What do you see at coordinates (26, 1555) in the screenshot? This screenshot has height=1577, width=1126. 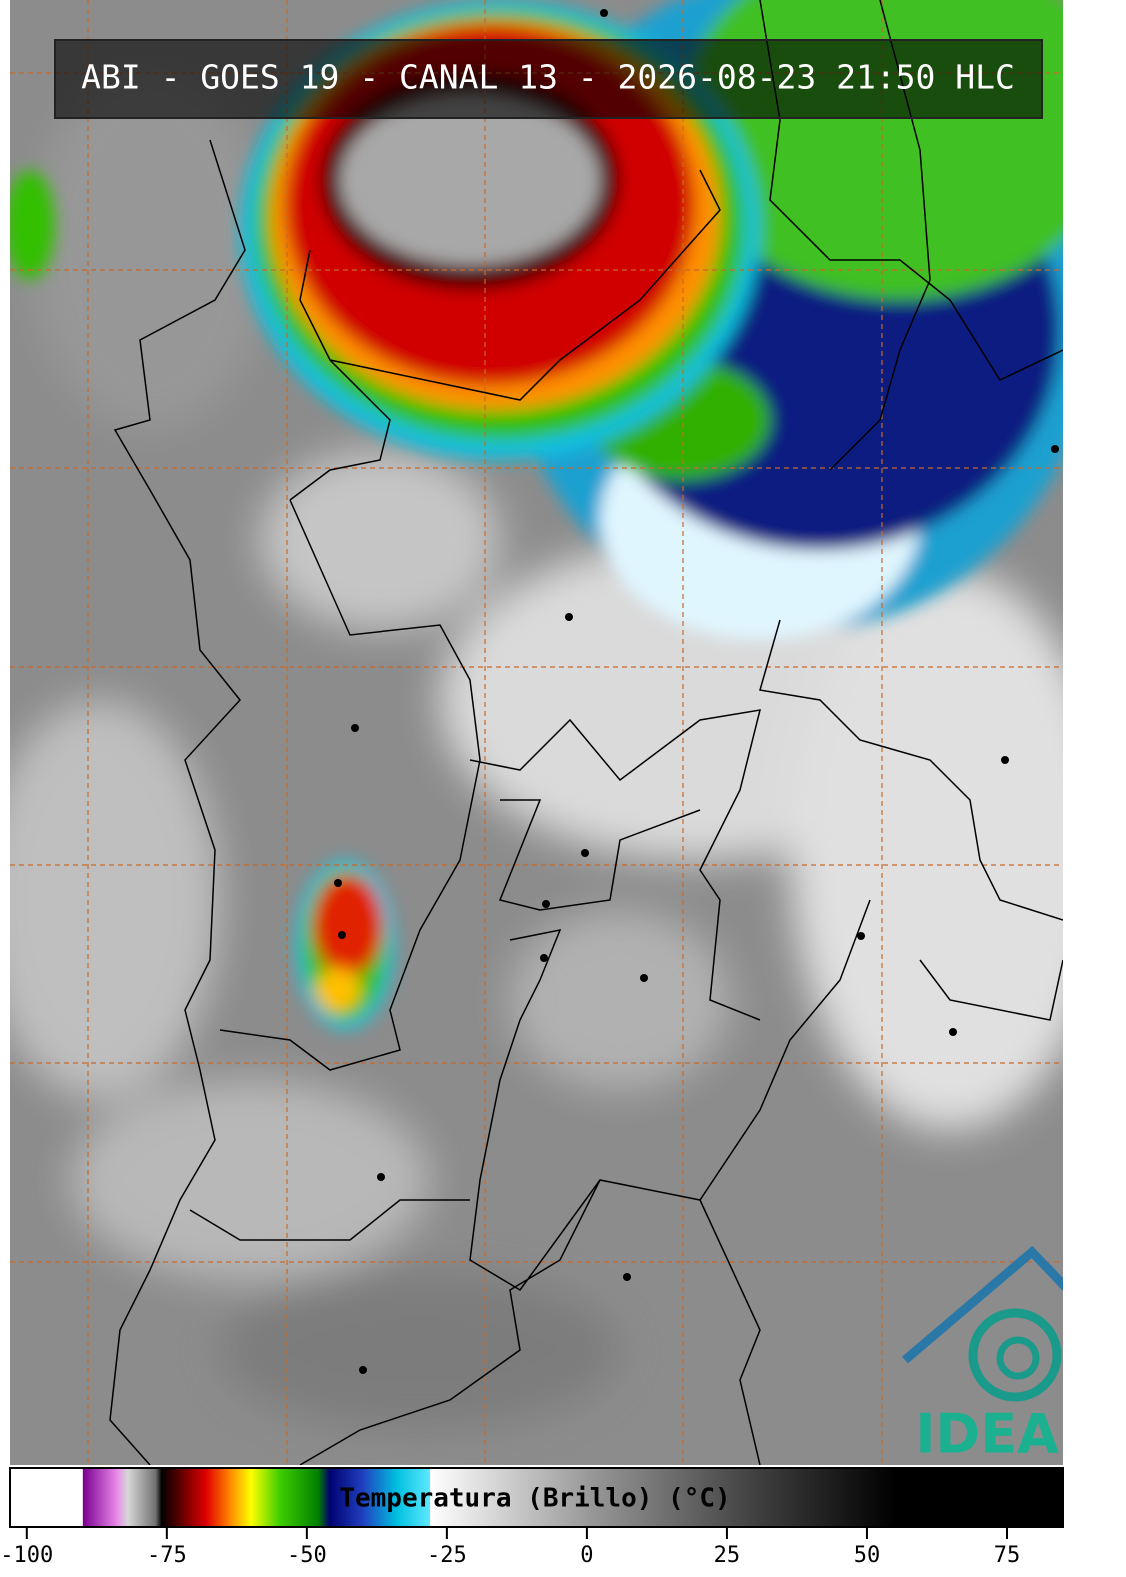 I see `colorbar-tick-label: -100` at bounding box center [26, 1555].